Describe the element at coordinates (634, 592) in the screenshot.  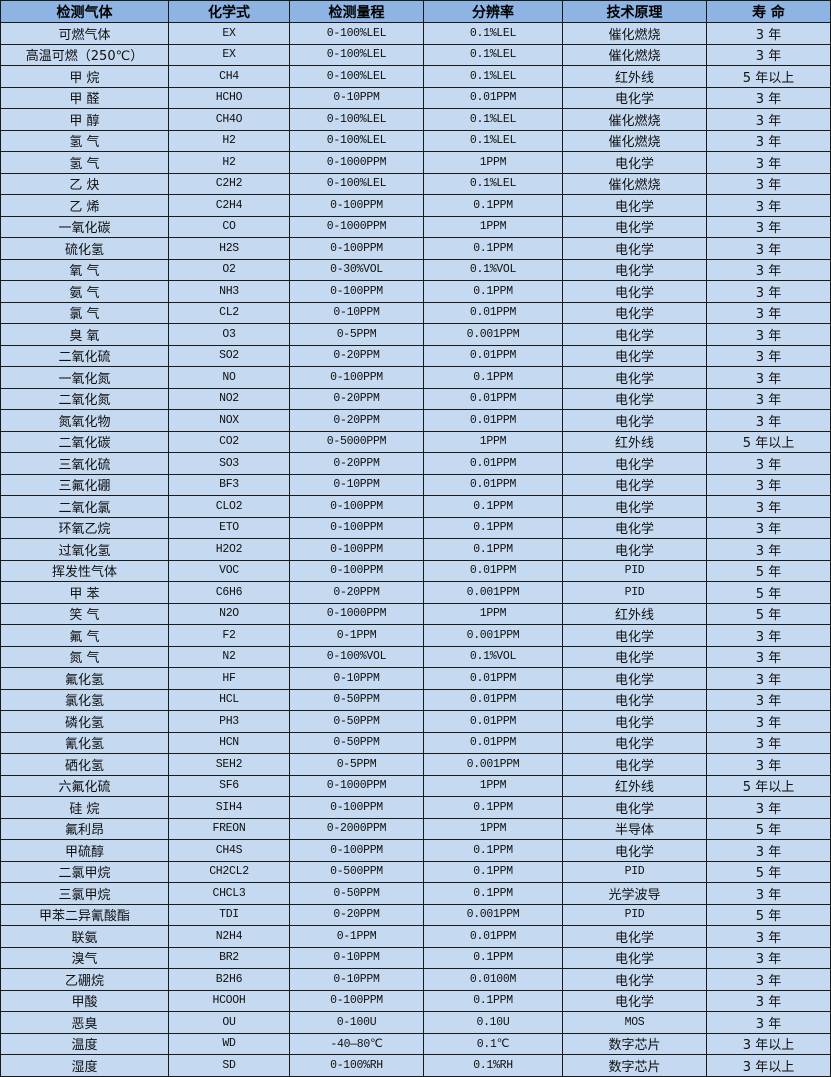
I see `cell-principle: PID` at that location.